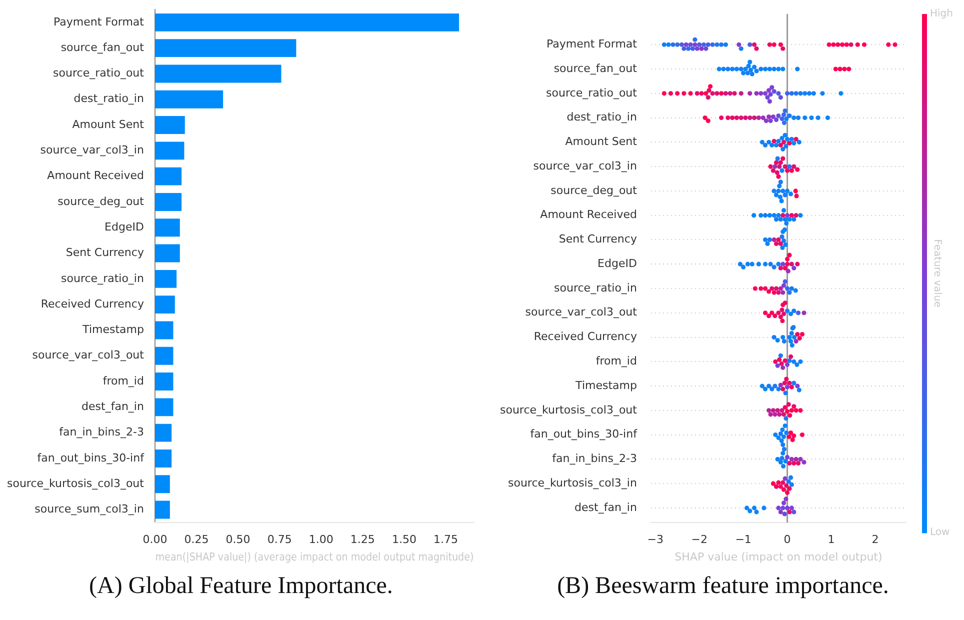  Describe the element at coordinates (723, 586) in the screenshot. I see `text: (B) Beeswarm feature importance.` at that location.